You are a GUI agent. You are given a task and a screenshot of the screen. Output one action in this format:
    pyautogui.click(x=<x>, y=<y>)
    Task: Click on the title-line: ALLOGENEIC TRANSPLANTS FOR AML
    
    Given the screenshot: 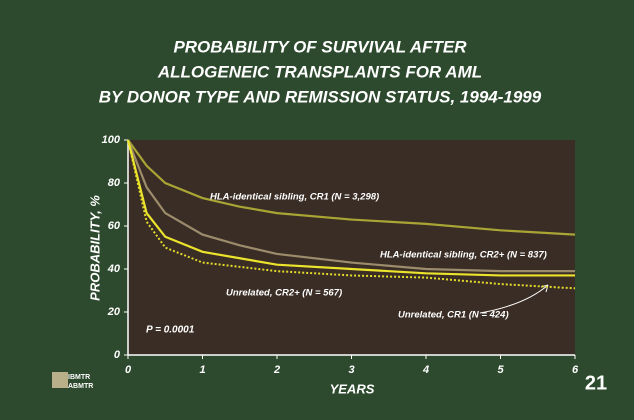 What is the action you would take?
    pyautogui.click(x=319, y=71)
    